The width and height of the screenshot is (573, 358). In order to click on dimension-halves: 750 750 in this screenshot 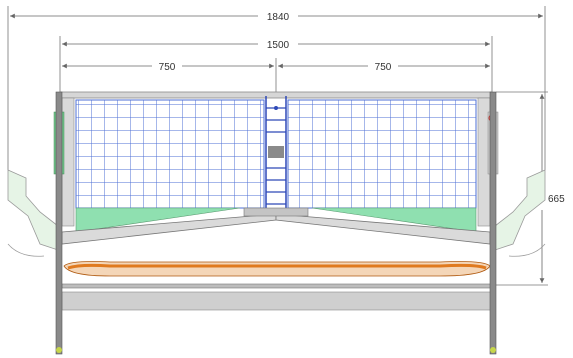, I will do `click(276, 77)`.